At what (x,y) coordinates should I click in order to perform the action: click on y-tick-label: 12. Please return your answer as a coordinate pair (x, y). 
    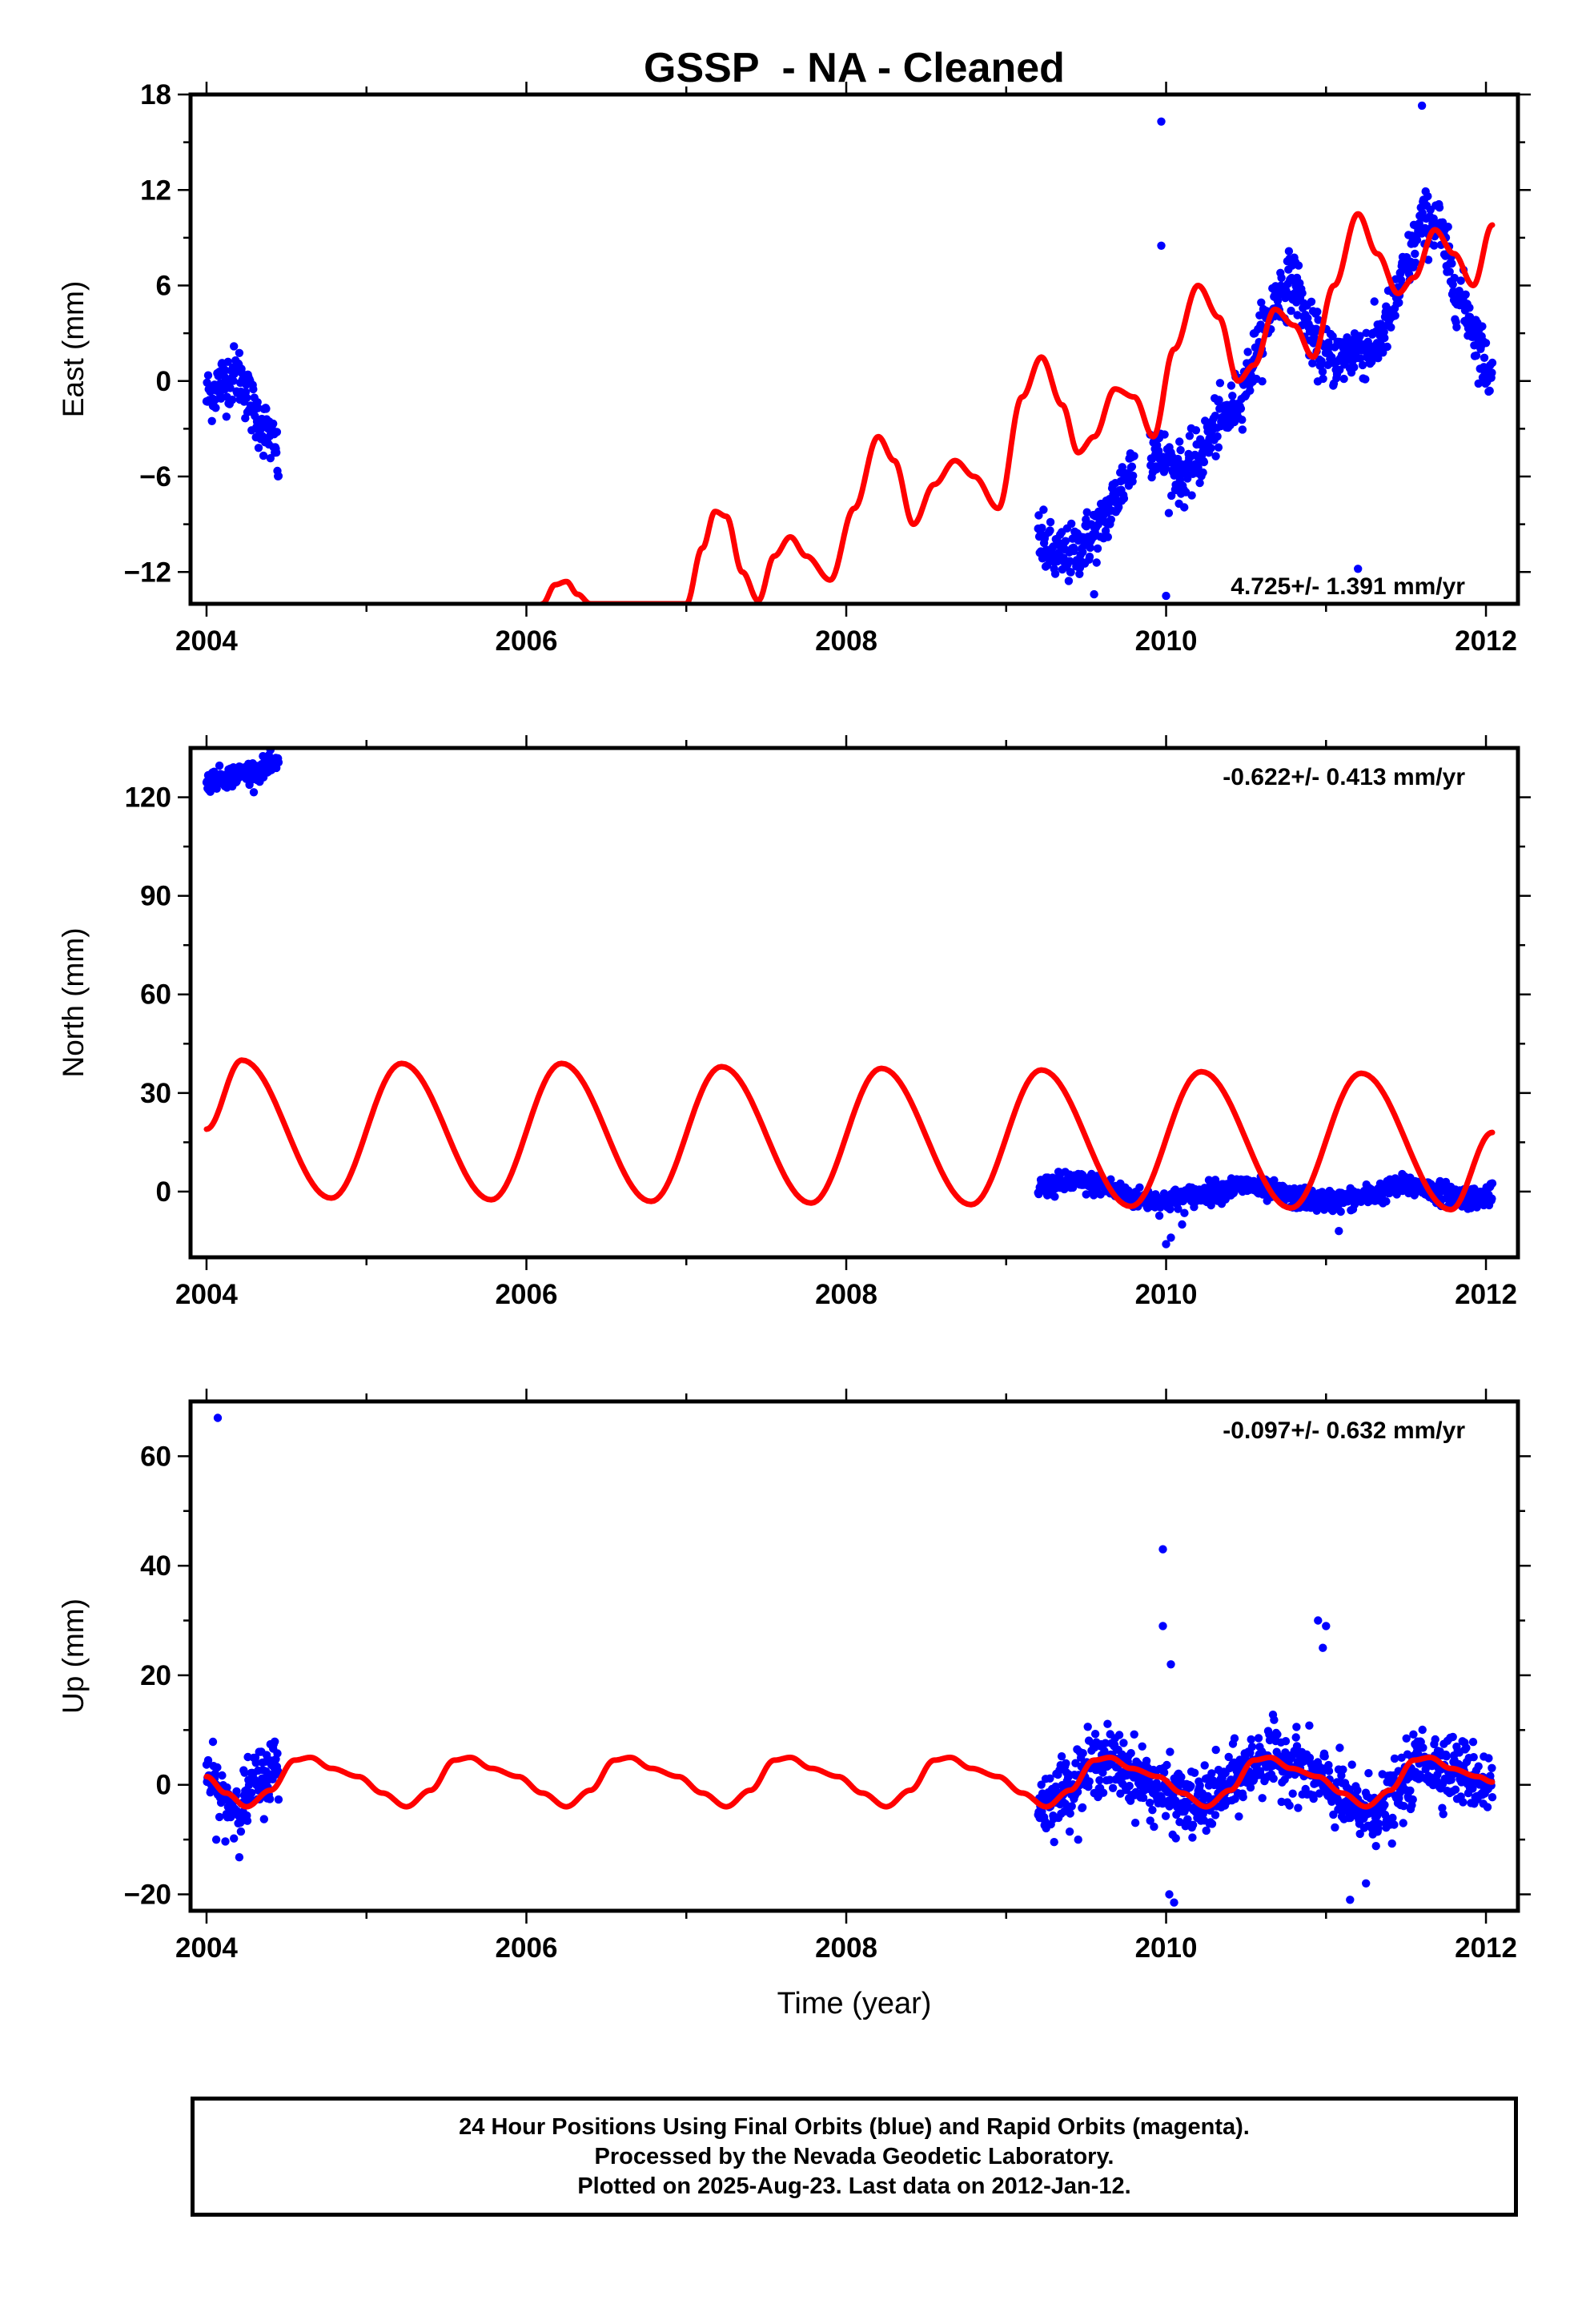
    Looking at the image, I should click on (155, 190).